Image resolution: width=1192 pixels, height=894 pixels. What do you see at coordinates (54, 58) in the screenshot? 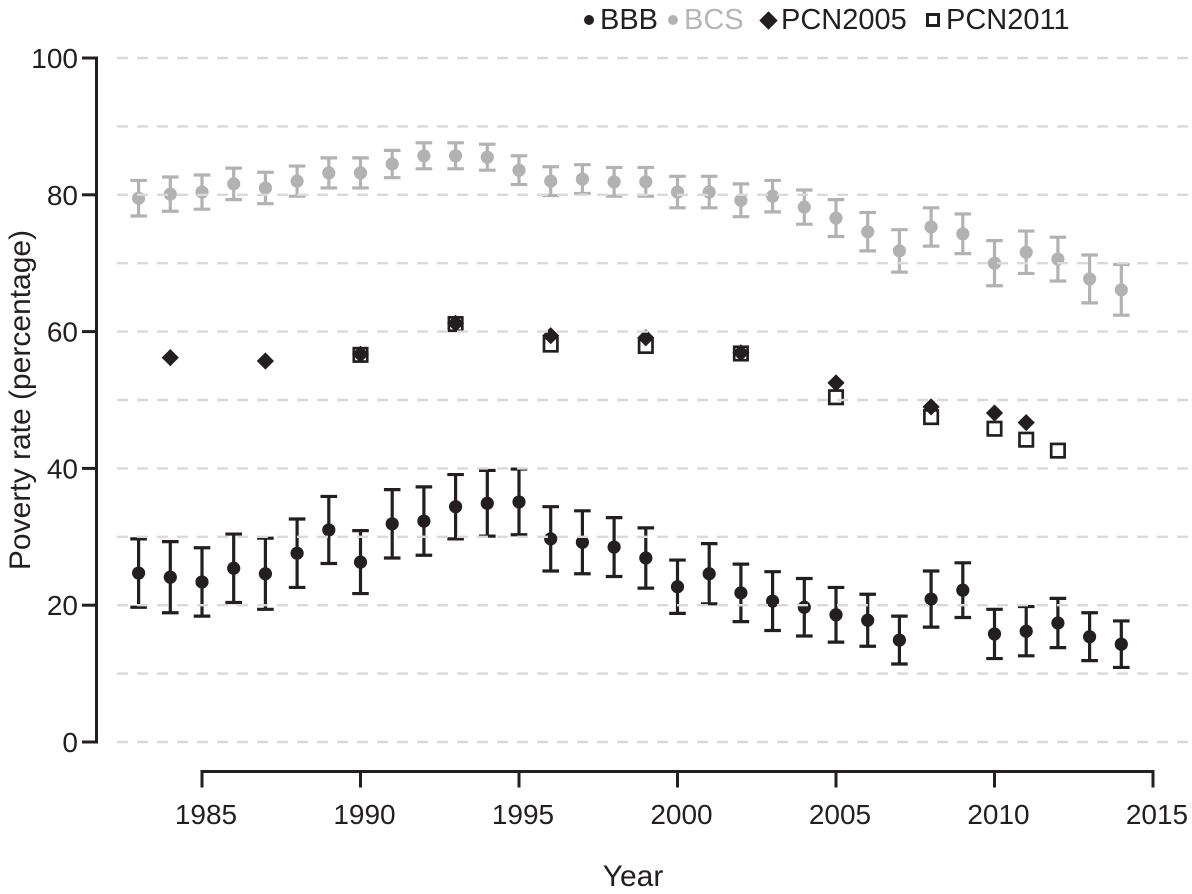
I see `y-tick-label: 100` at bounding box center [54, 58].